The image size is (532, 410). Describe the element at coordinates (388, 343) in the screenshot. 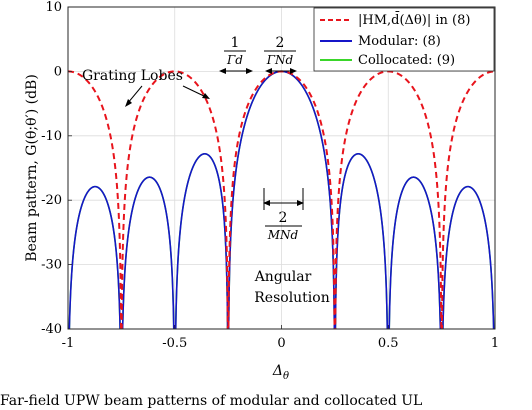

I see `x-tick-label: 0.5` at that location.